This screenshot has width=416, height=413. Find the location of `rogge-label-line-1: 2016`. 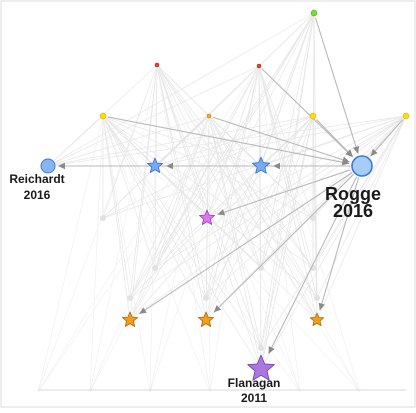

rogge-label-line-1: 2016 is located at coordinates (353, 211).